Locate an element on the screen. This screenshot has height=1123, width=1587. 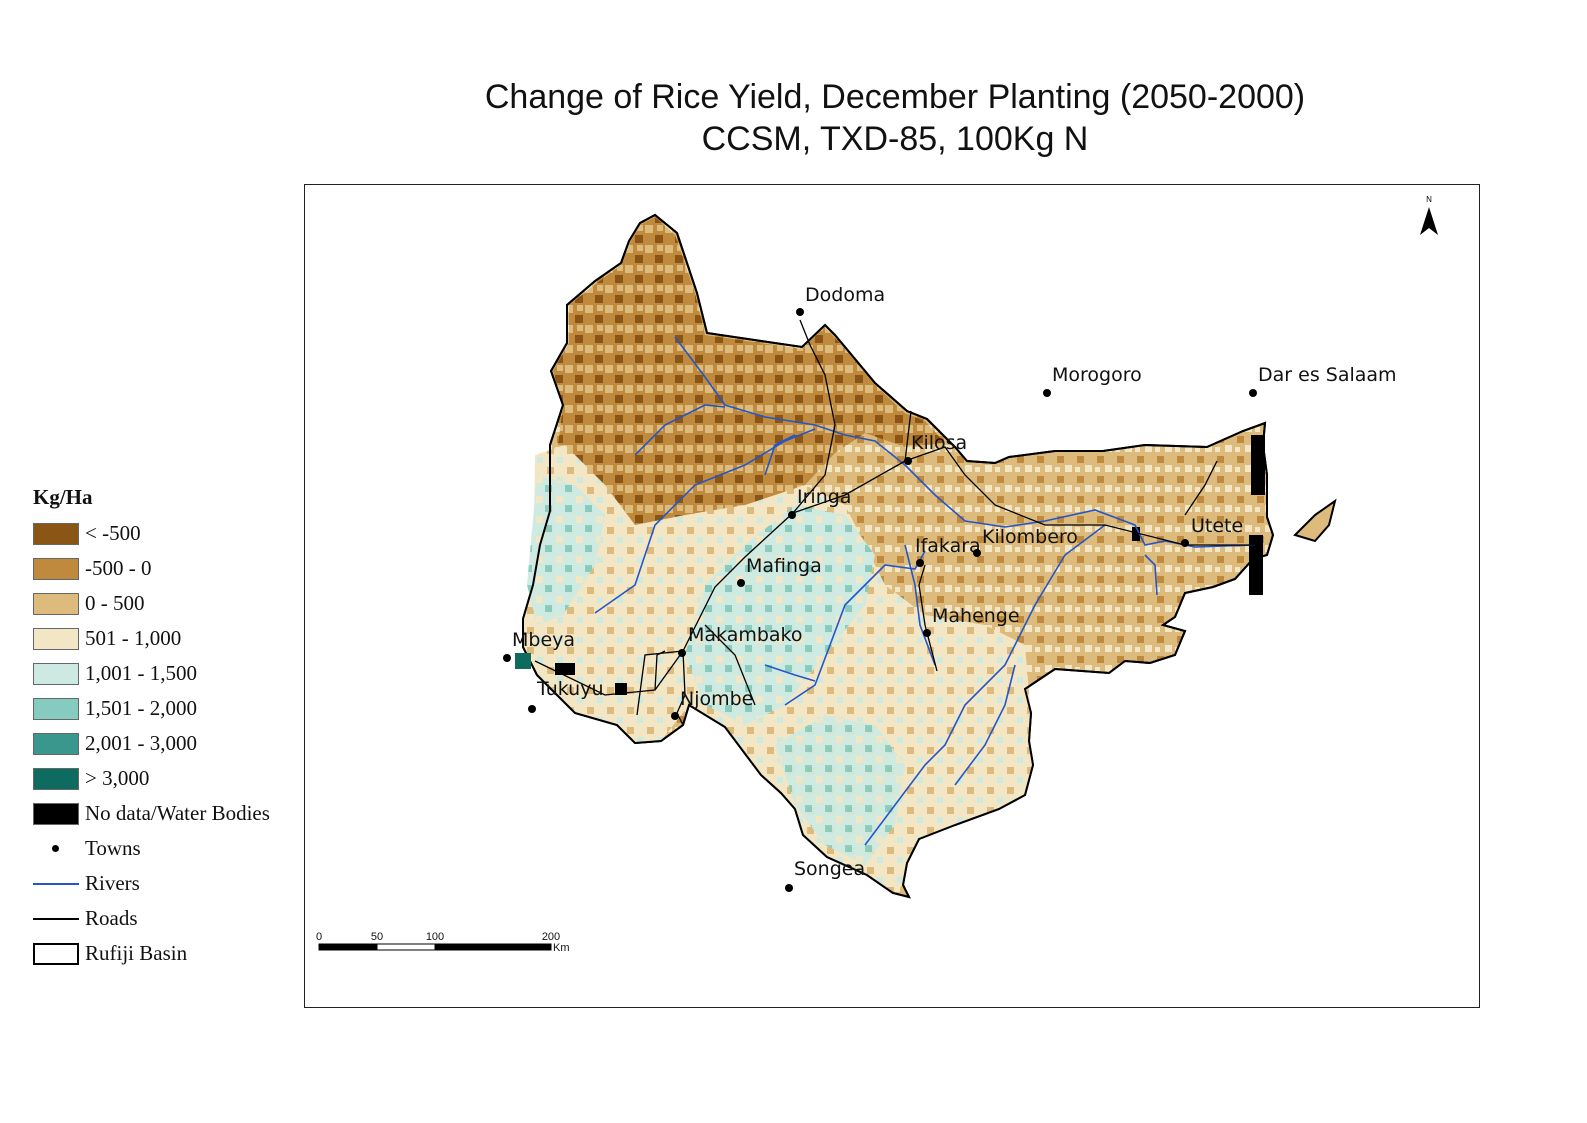
north-arrow-icon is located at coordinates (1429, 221).